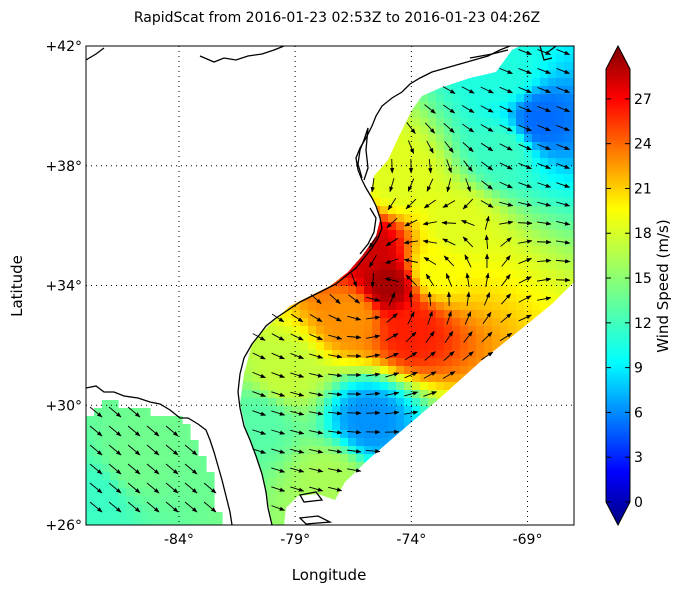  I want to click on x-axis-label: Longitude, so click(329, 575).